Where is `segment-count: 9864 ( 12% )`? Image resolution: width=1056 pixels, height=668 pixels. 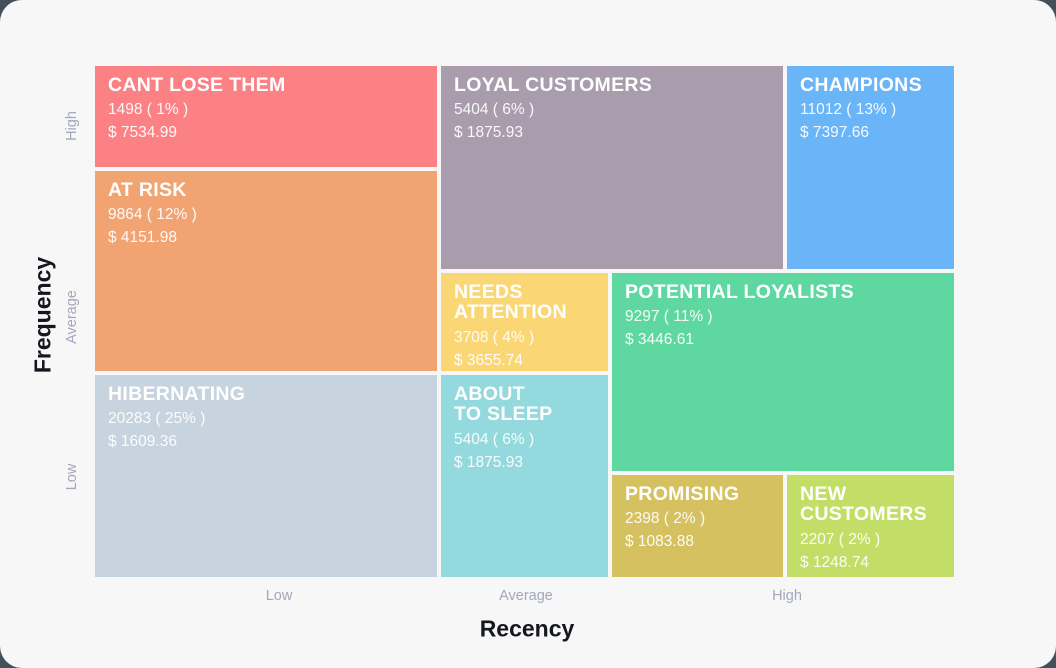
segment-count: 9864 ( 12% ) is located at coordinates (152, 215).